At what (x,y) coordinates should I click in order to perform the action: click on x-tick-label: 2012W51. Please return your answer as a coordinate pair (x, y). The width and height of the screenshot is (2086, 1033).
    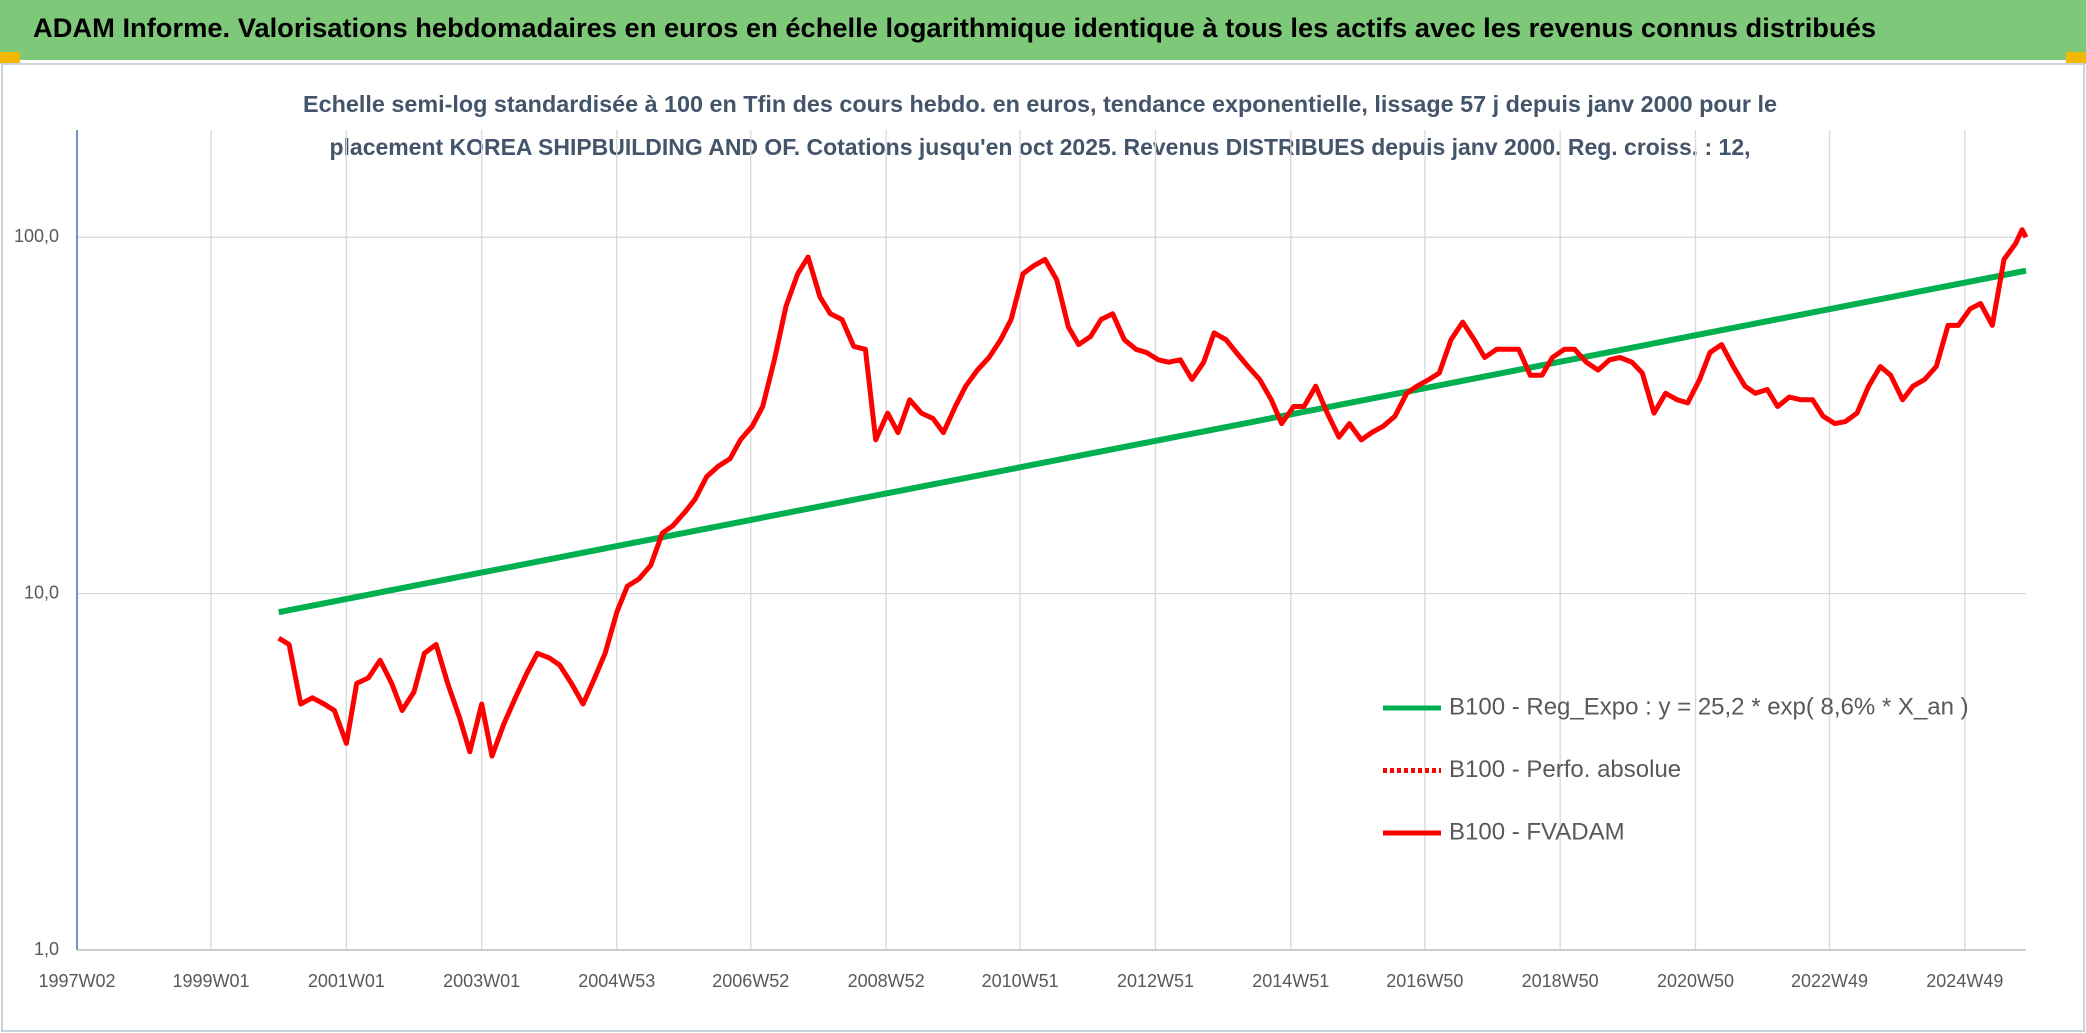
    Looking at the image, I should click on (1155, 981).